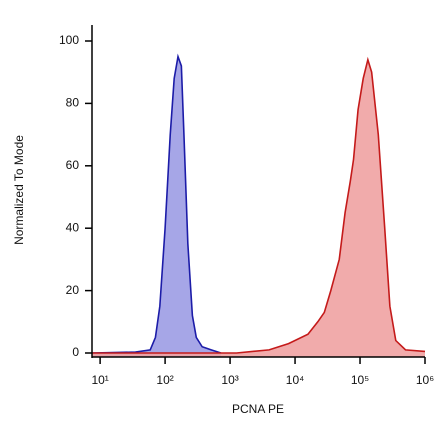  I want to click on y-tick-label: 60, so click(73, 165).